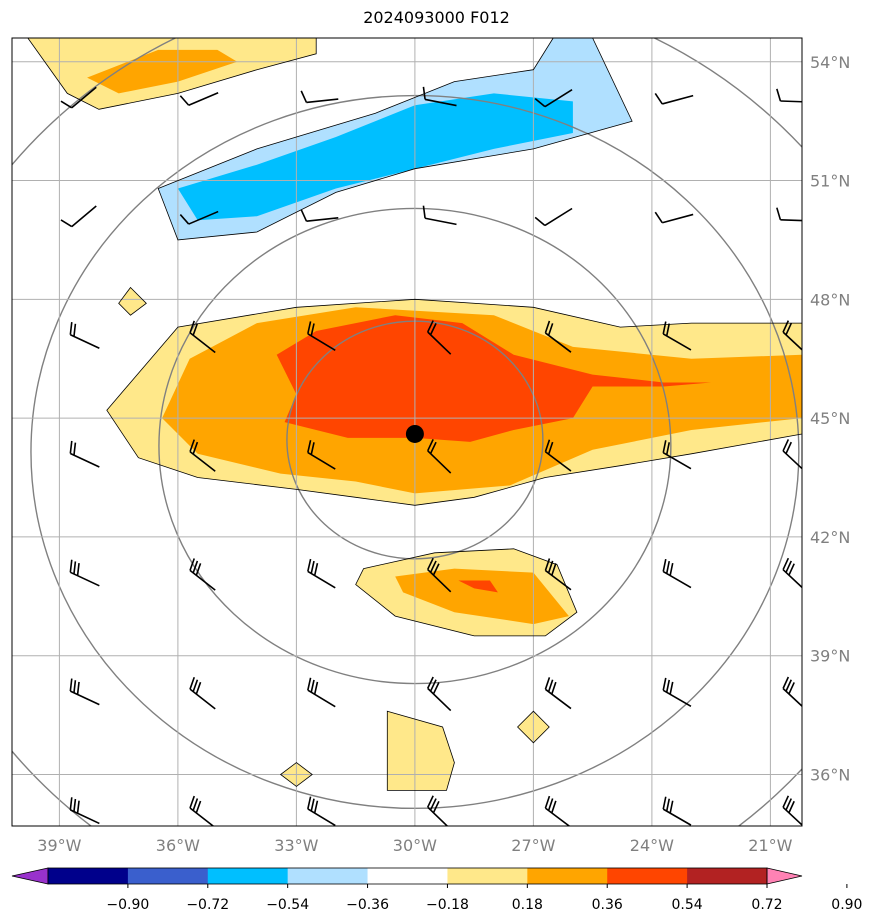 Image resolution: width=873 pixels, height=924 pixels. What do you see at coordinates (652, 845) in the screenshot?
I see `lon-tick-label: 24°W` at bounding box center [652, 845].